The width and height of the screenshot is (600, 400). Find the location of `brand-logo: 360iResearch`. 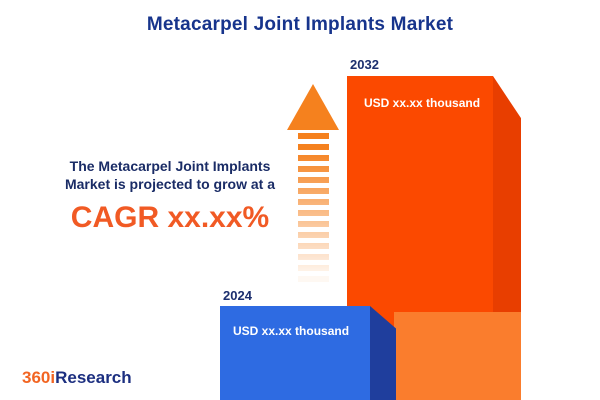

brand-logo: 360iResearch is located at coordinates (77, 378).